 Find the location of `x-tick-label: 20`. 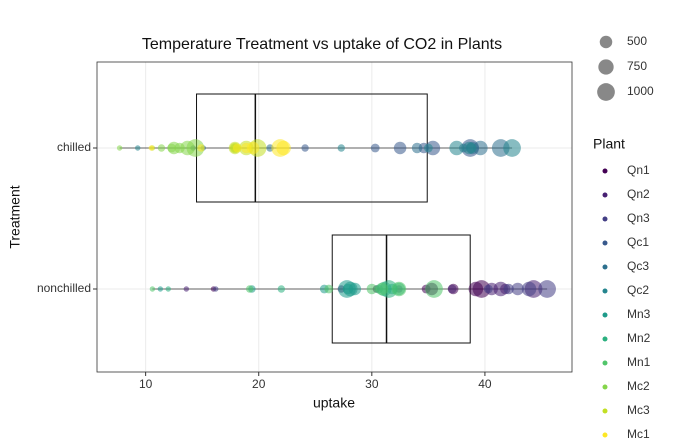

x-tick-label: 20 is located at coordinates (259, 384).